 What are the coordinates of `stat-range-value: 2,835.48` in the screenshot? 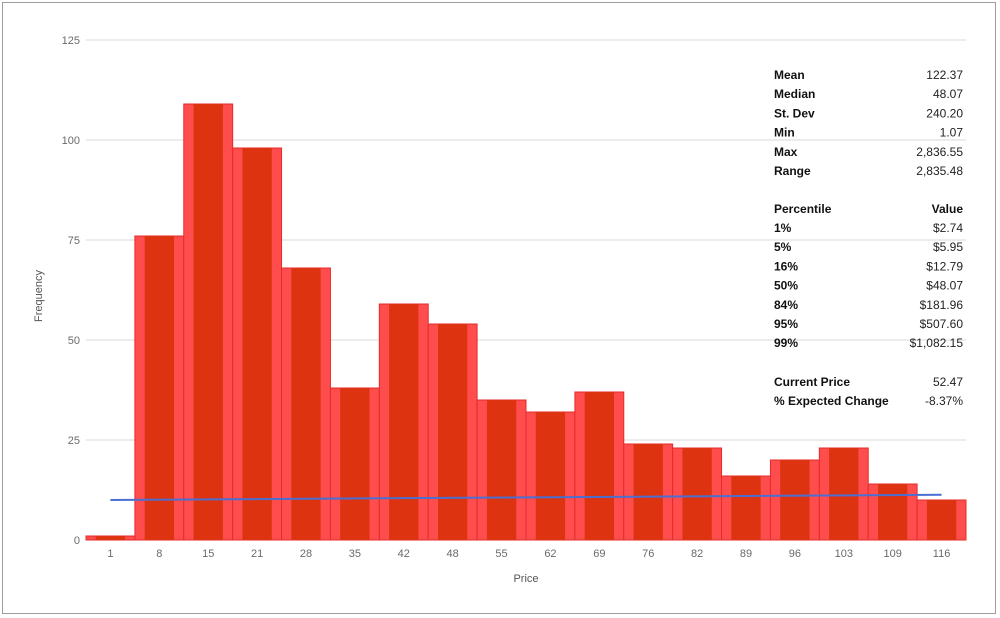 It's located at (939, 171).